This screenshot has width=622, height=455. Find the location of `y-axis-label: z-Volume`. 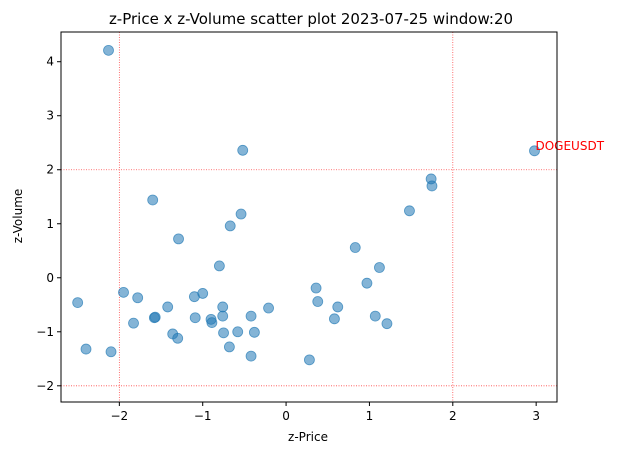

y-axis-label: z-Volume is located at coordinates (18, 216).